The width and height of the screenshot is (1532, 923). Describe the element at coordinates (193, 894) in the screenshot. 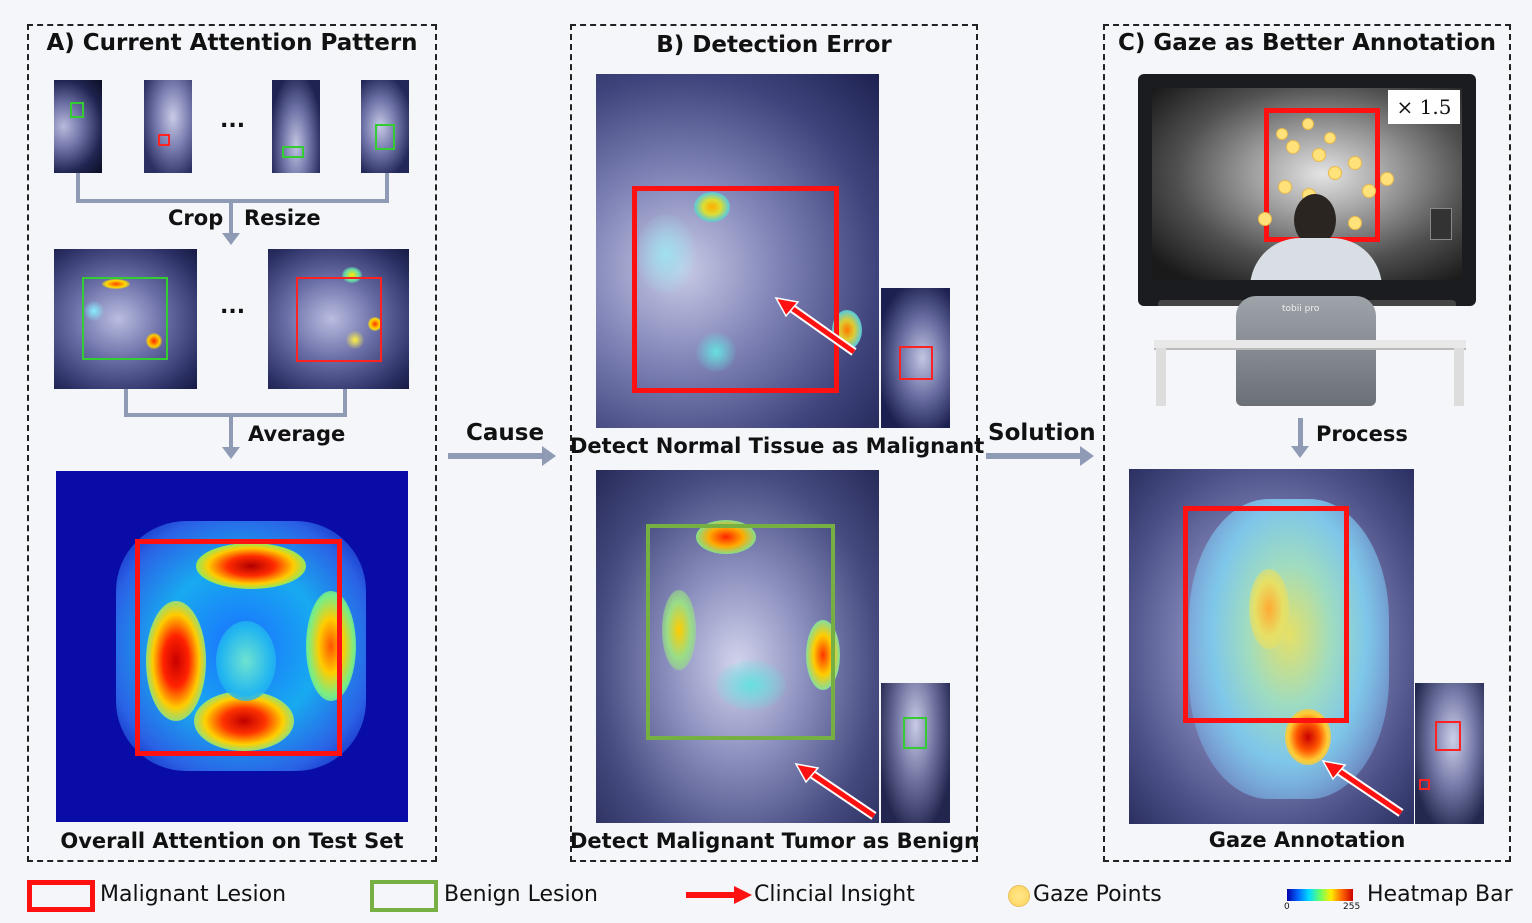

I see `legend-malignant-label: Malignant Lesion` at that location.